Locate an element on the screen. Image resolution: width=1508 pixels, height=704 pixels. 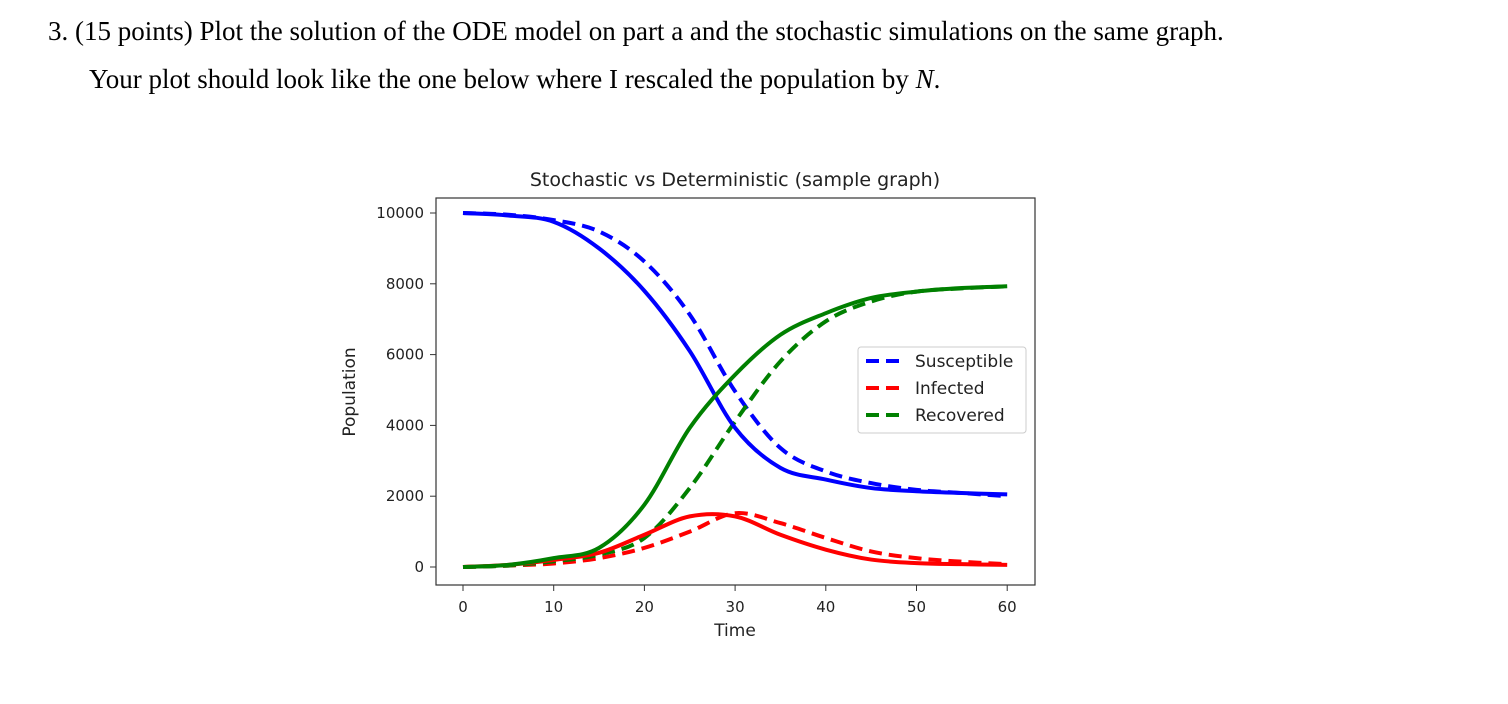
x-axis-label: Time is located at coordinates (734, 631).